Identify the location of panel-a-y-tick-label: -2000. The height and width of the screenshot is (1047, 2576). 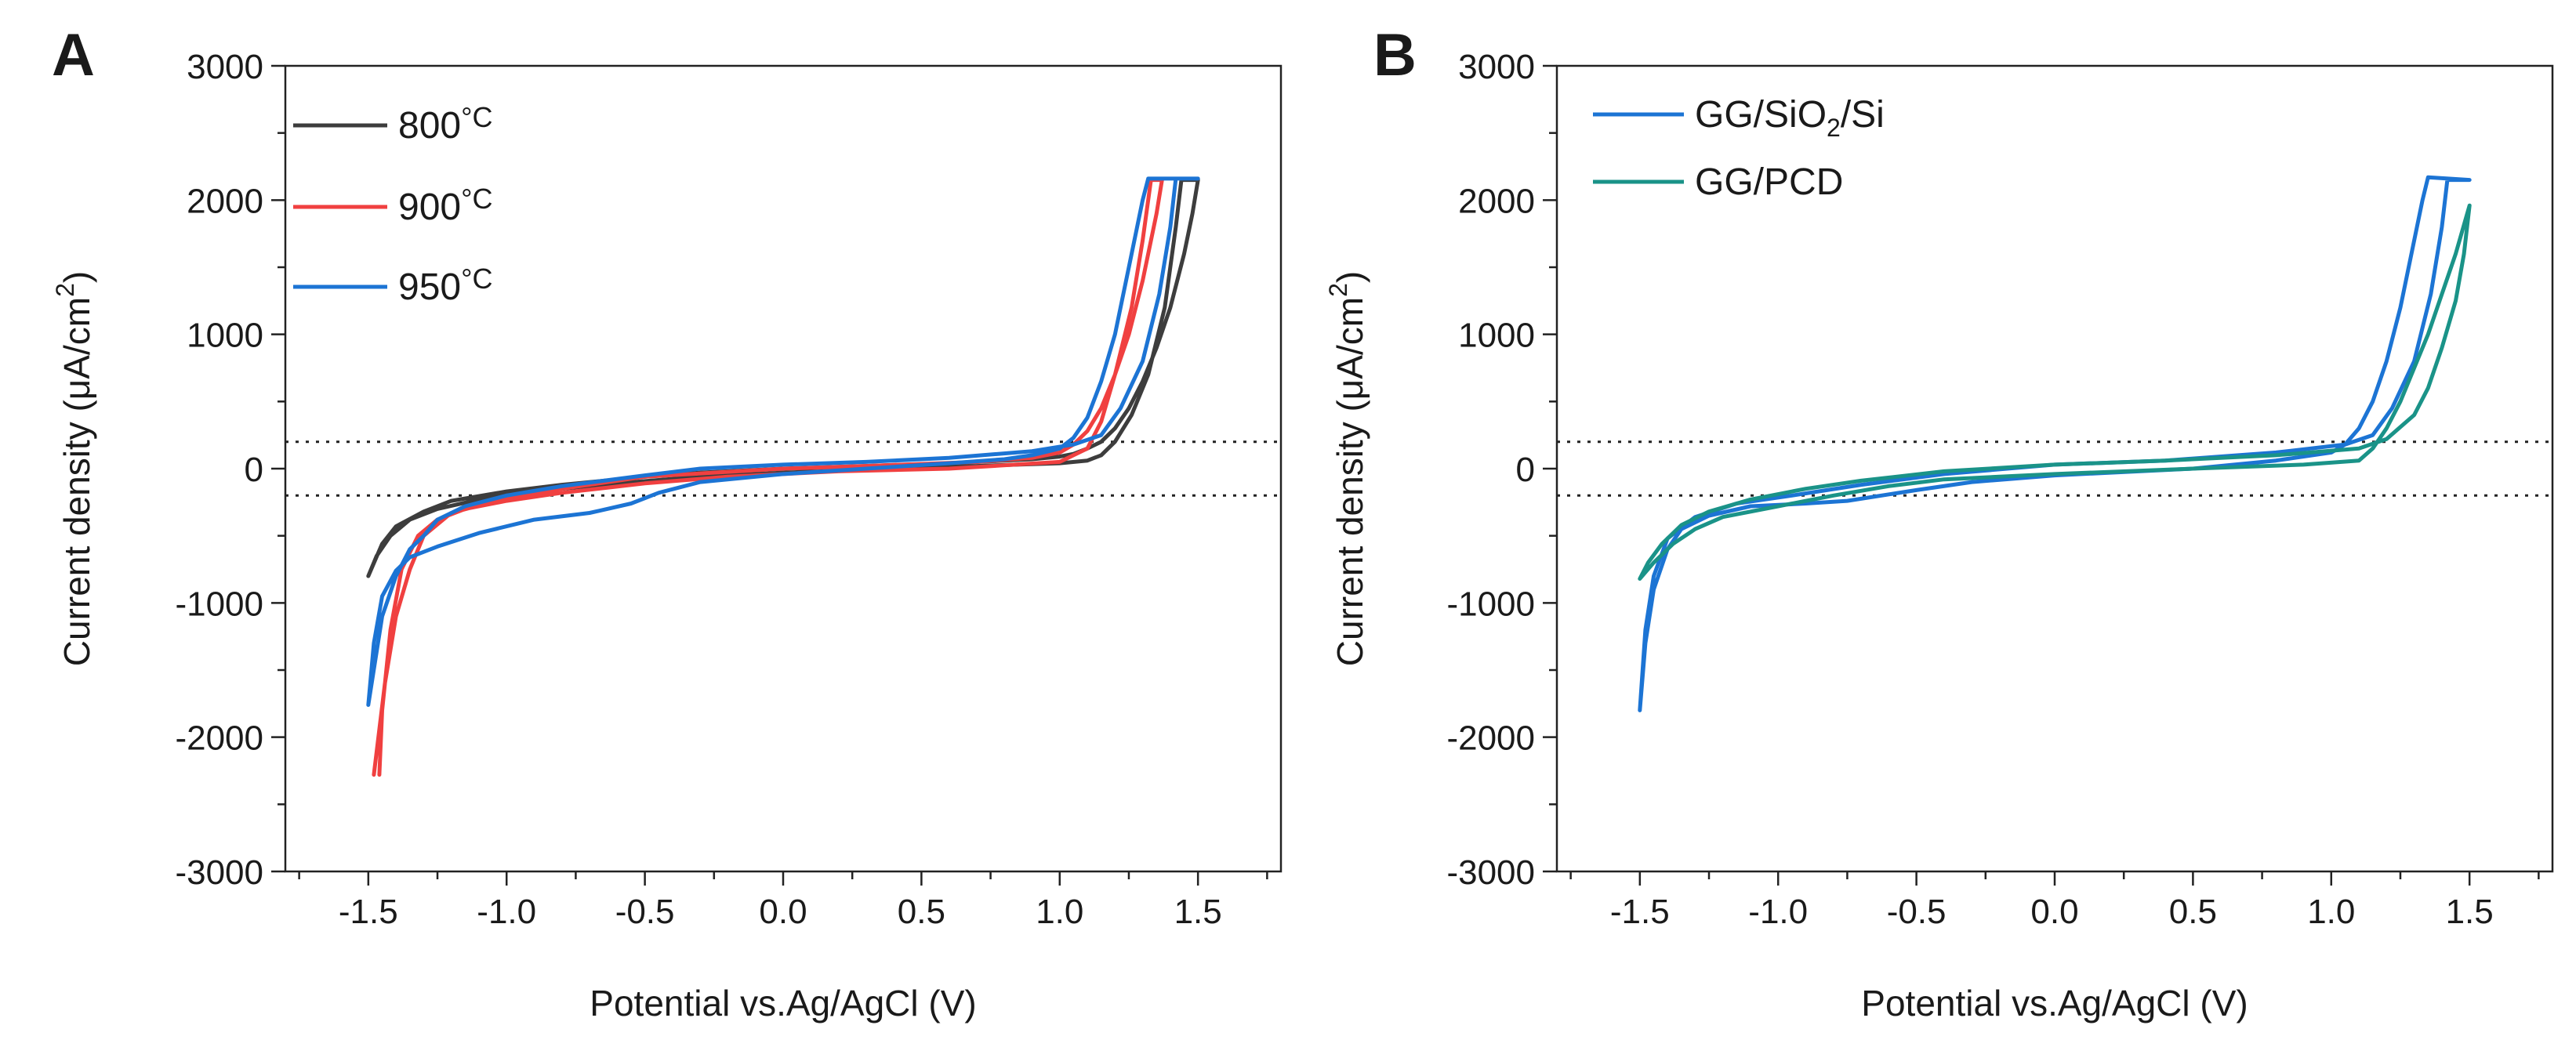
(219, 738).